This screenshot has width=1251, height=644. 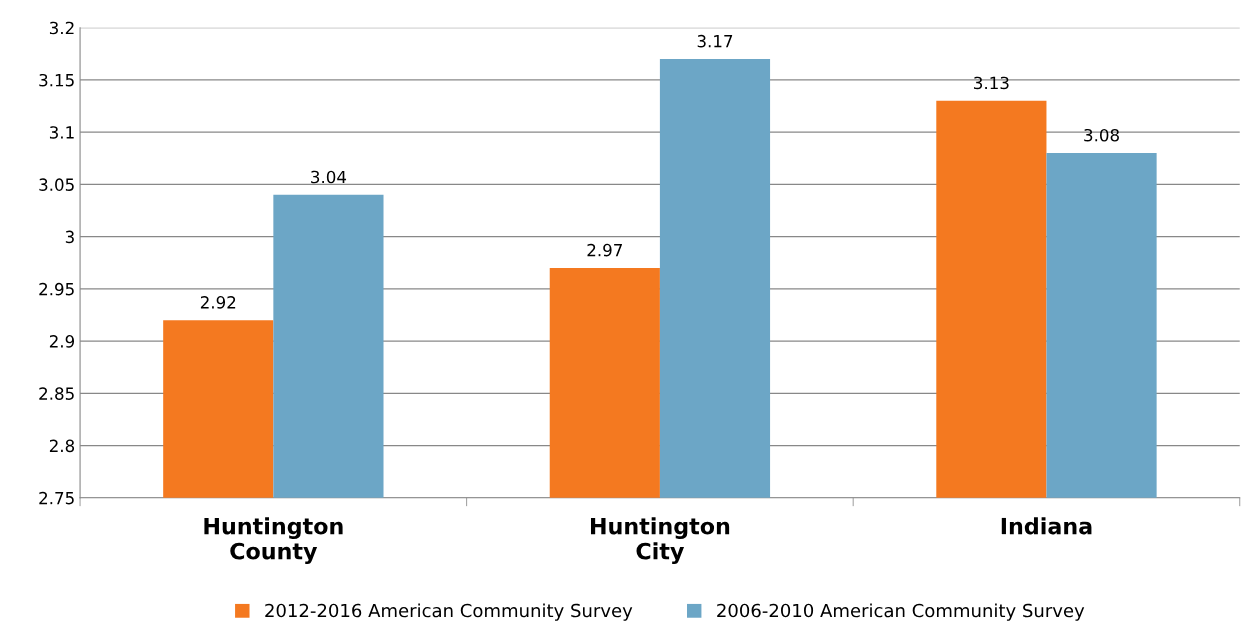 I want to click on y-tick-label: 3.1, so click(x=61, y=132).